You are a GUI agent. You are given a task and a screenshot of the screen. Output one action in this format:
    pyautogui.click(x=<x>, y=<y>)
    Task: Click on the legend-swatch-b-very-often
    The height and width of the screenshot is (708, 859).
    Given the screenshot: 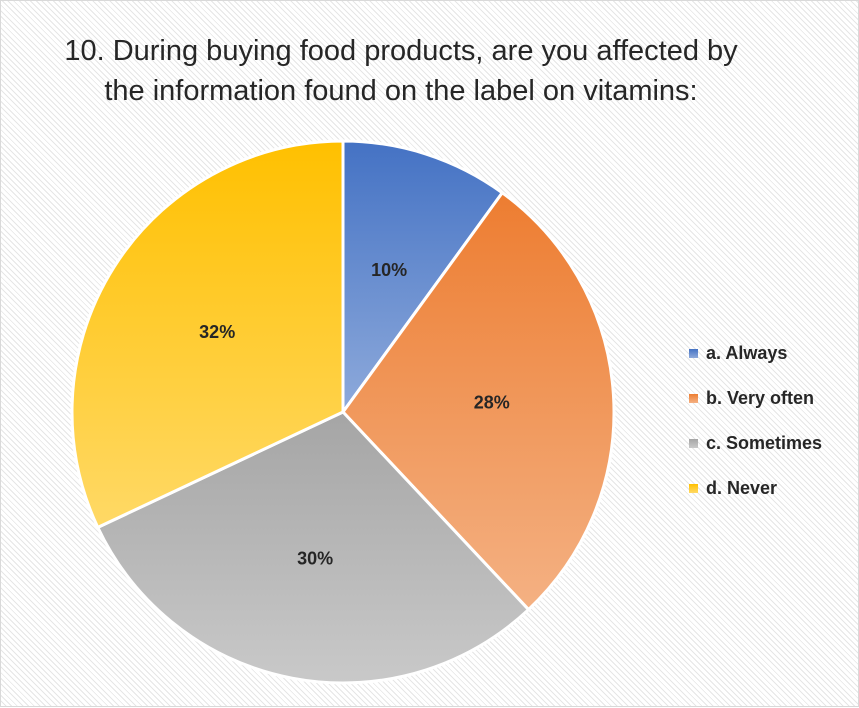 What is the action you would take?
    pyautogui.click(x=693, y=398)
    